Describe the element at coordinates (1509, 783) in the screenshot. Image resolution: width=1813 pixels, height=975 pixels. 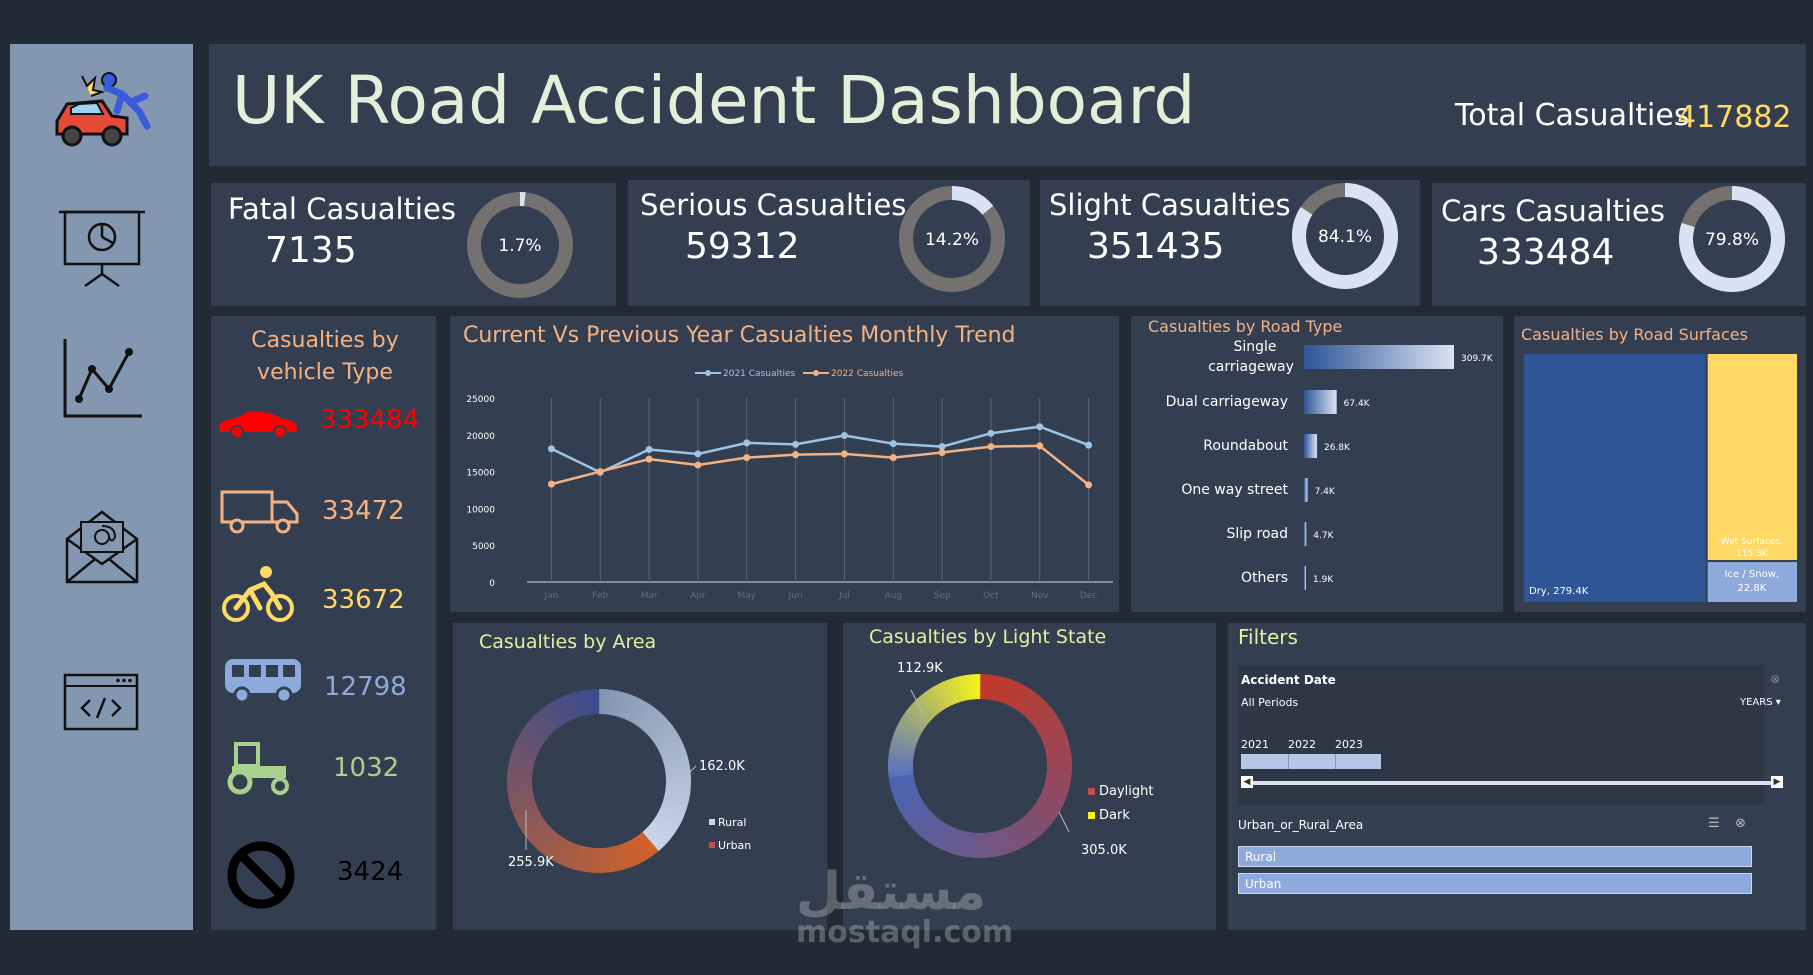
I see `timeline-scrollbar` at that location.